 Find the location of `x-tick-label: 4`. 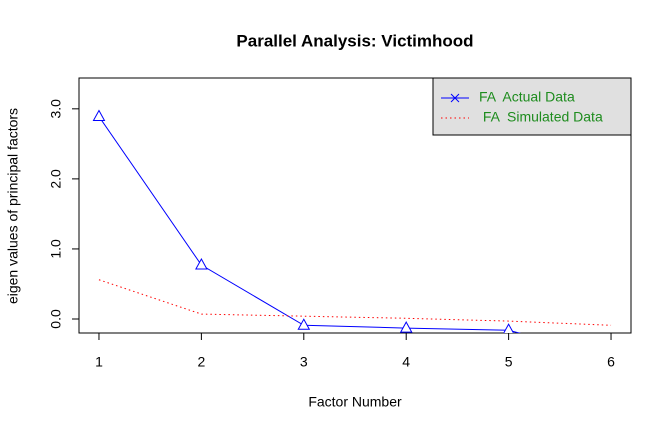

x-tick-label: 4 is located at coordinates (406, 362).